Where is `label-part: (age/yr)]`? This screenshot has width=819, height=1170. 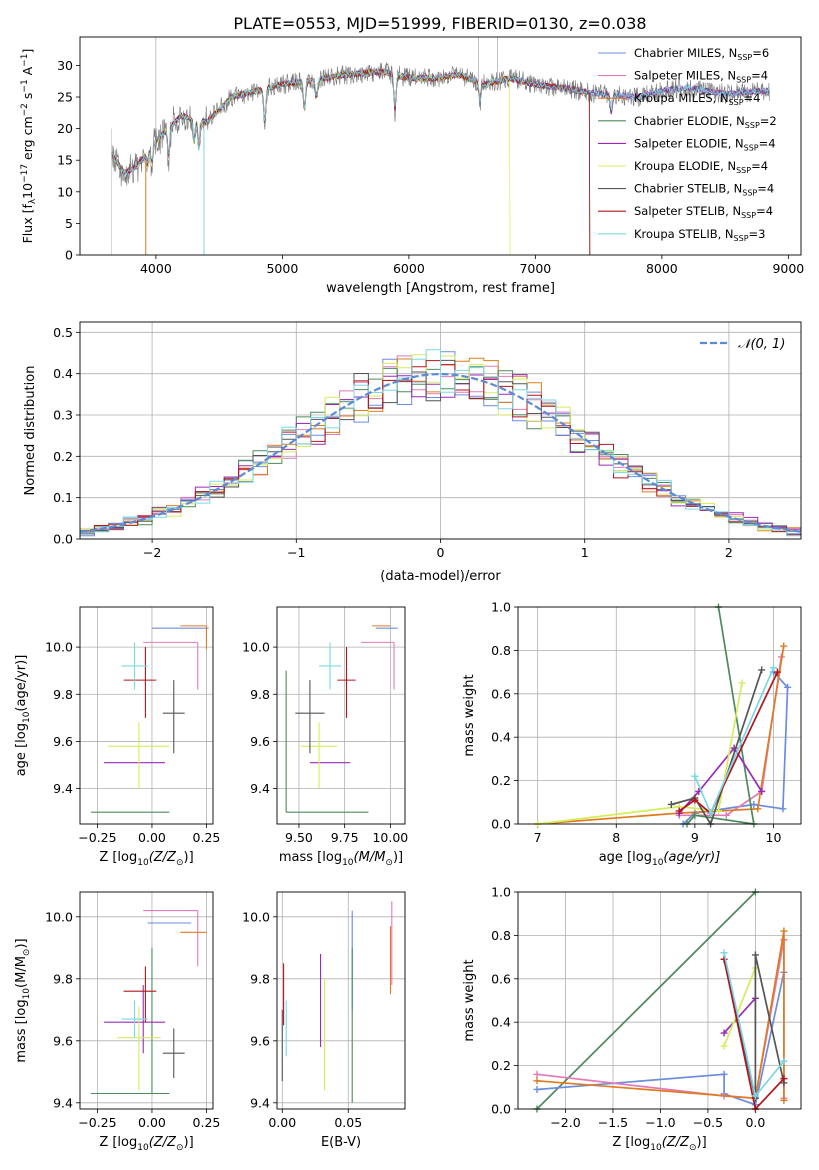 label-part: (age/yr)] is located at coordinates (21, 683).